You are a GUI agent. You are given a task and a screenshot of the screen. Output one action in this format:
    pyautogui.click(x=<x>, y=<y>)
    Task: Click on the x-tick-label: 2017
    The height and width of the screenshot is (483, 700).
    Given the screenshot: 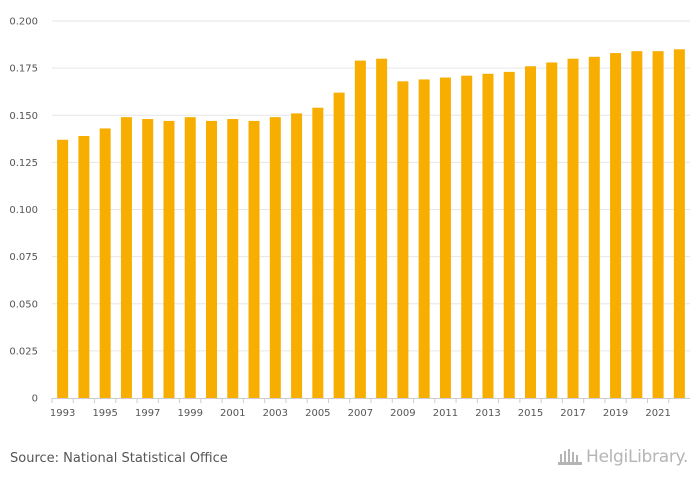 What is the action you would take?
    pyautogui.click(x=572, y=413)
    